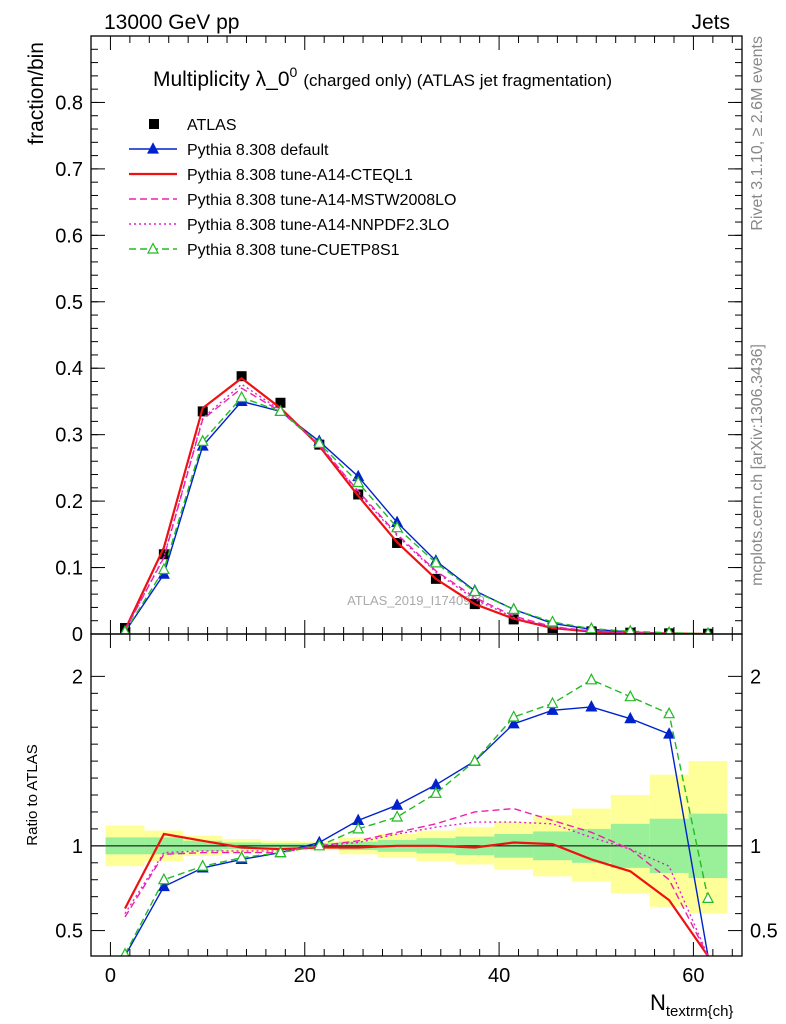 The image size is (786, 1024). Describe the element at coordinates (69, 236) in the screenshot. I see `y-tick-label: 0.6` at that location.